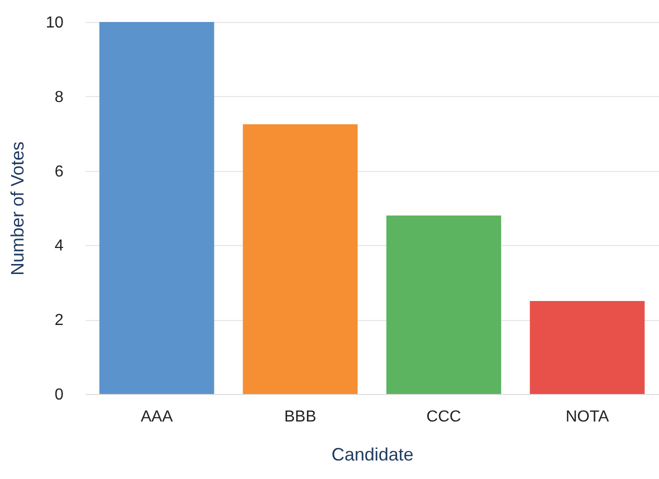  I want to click on y-axis-title: Number of Votes, so click(18, 208).